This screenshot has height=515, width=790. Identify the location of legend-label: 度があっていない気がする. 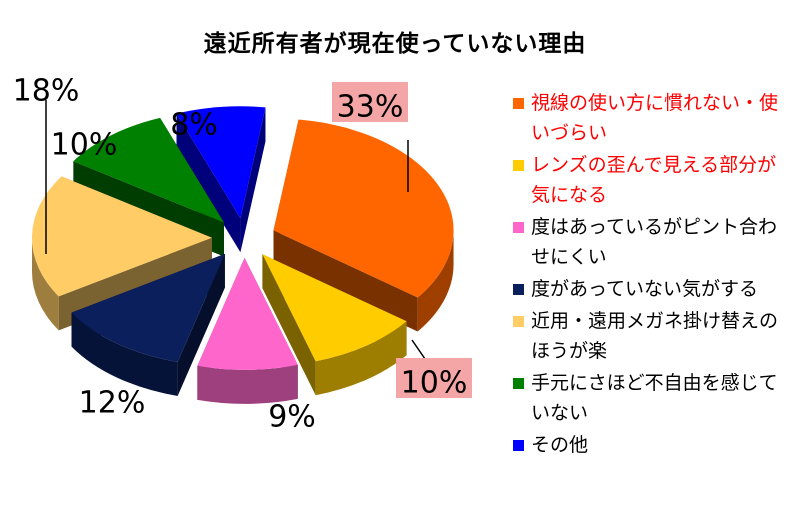
(645, 289).